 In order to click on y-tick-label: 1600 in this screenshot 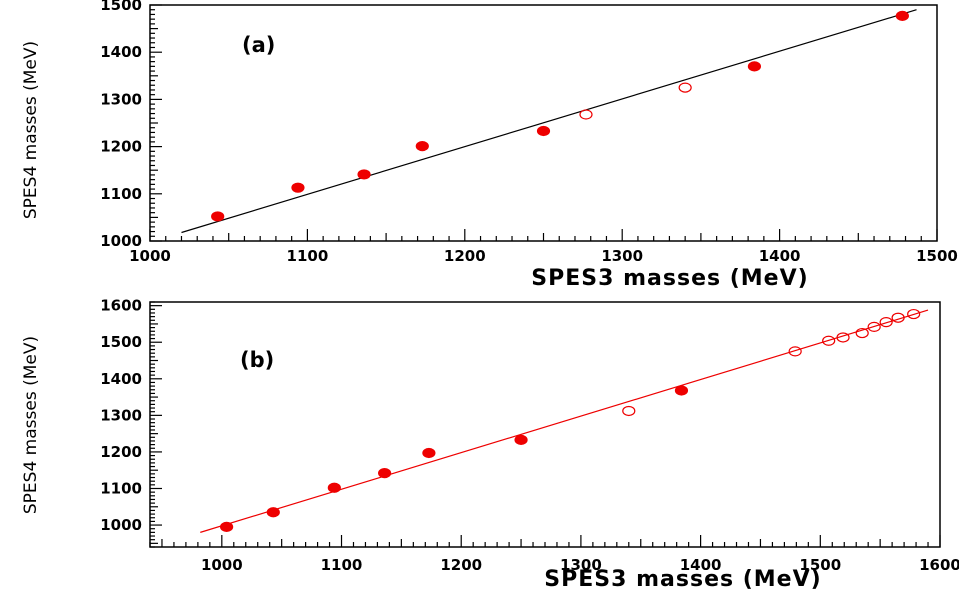, I will do `click(121, 306)`.